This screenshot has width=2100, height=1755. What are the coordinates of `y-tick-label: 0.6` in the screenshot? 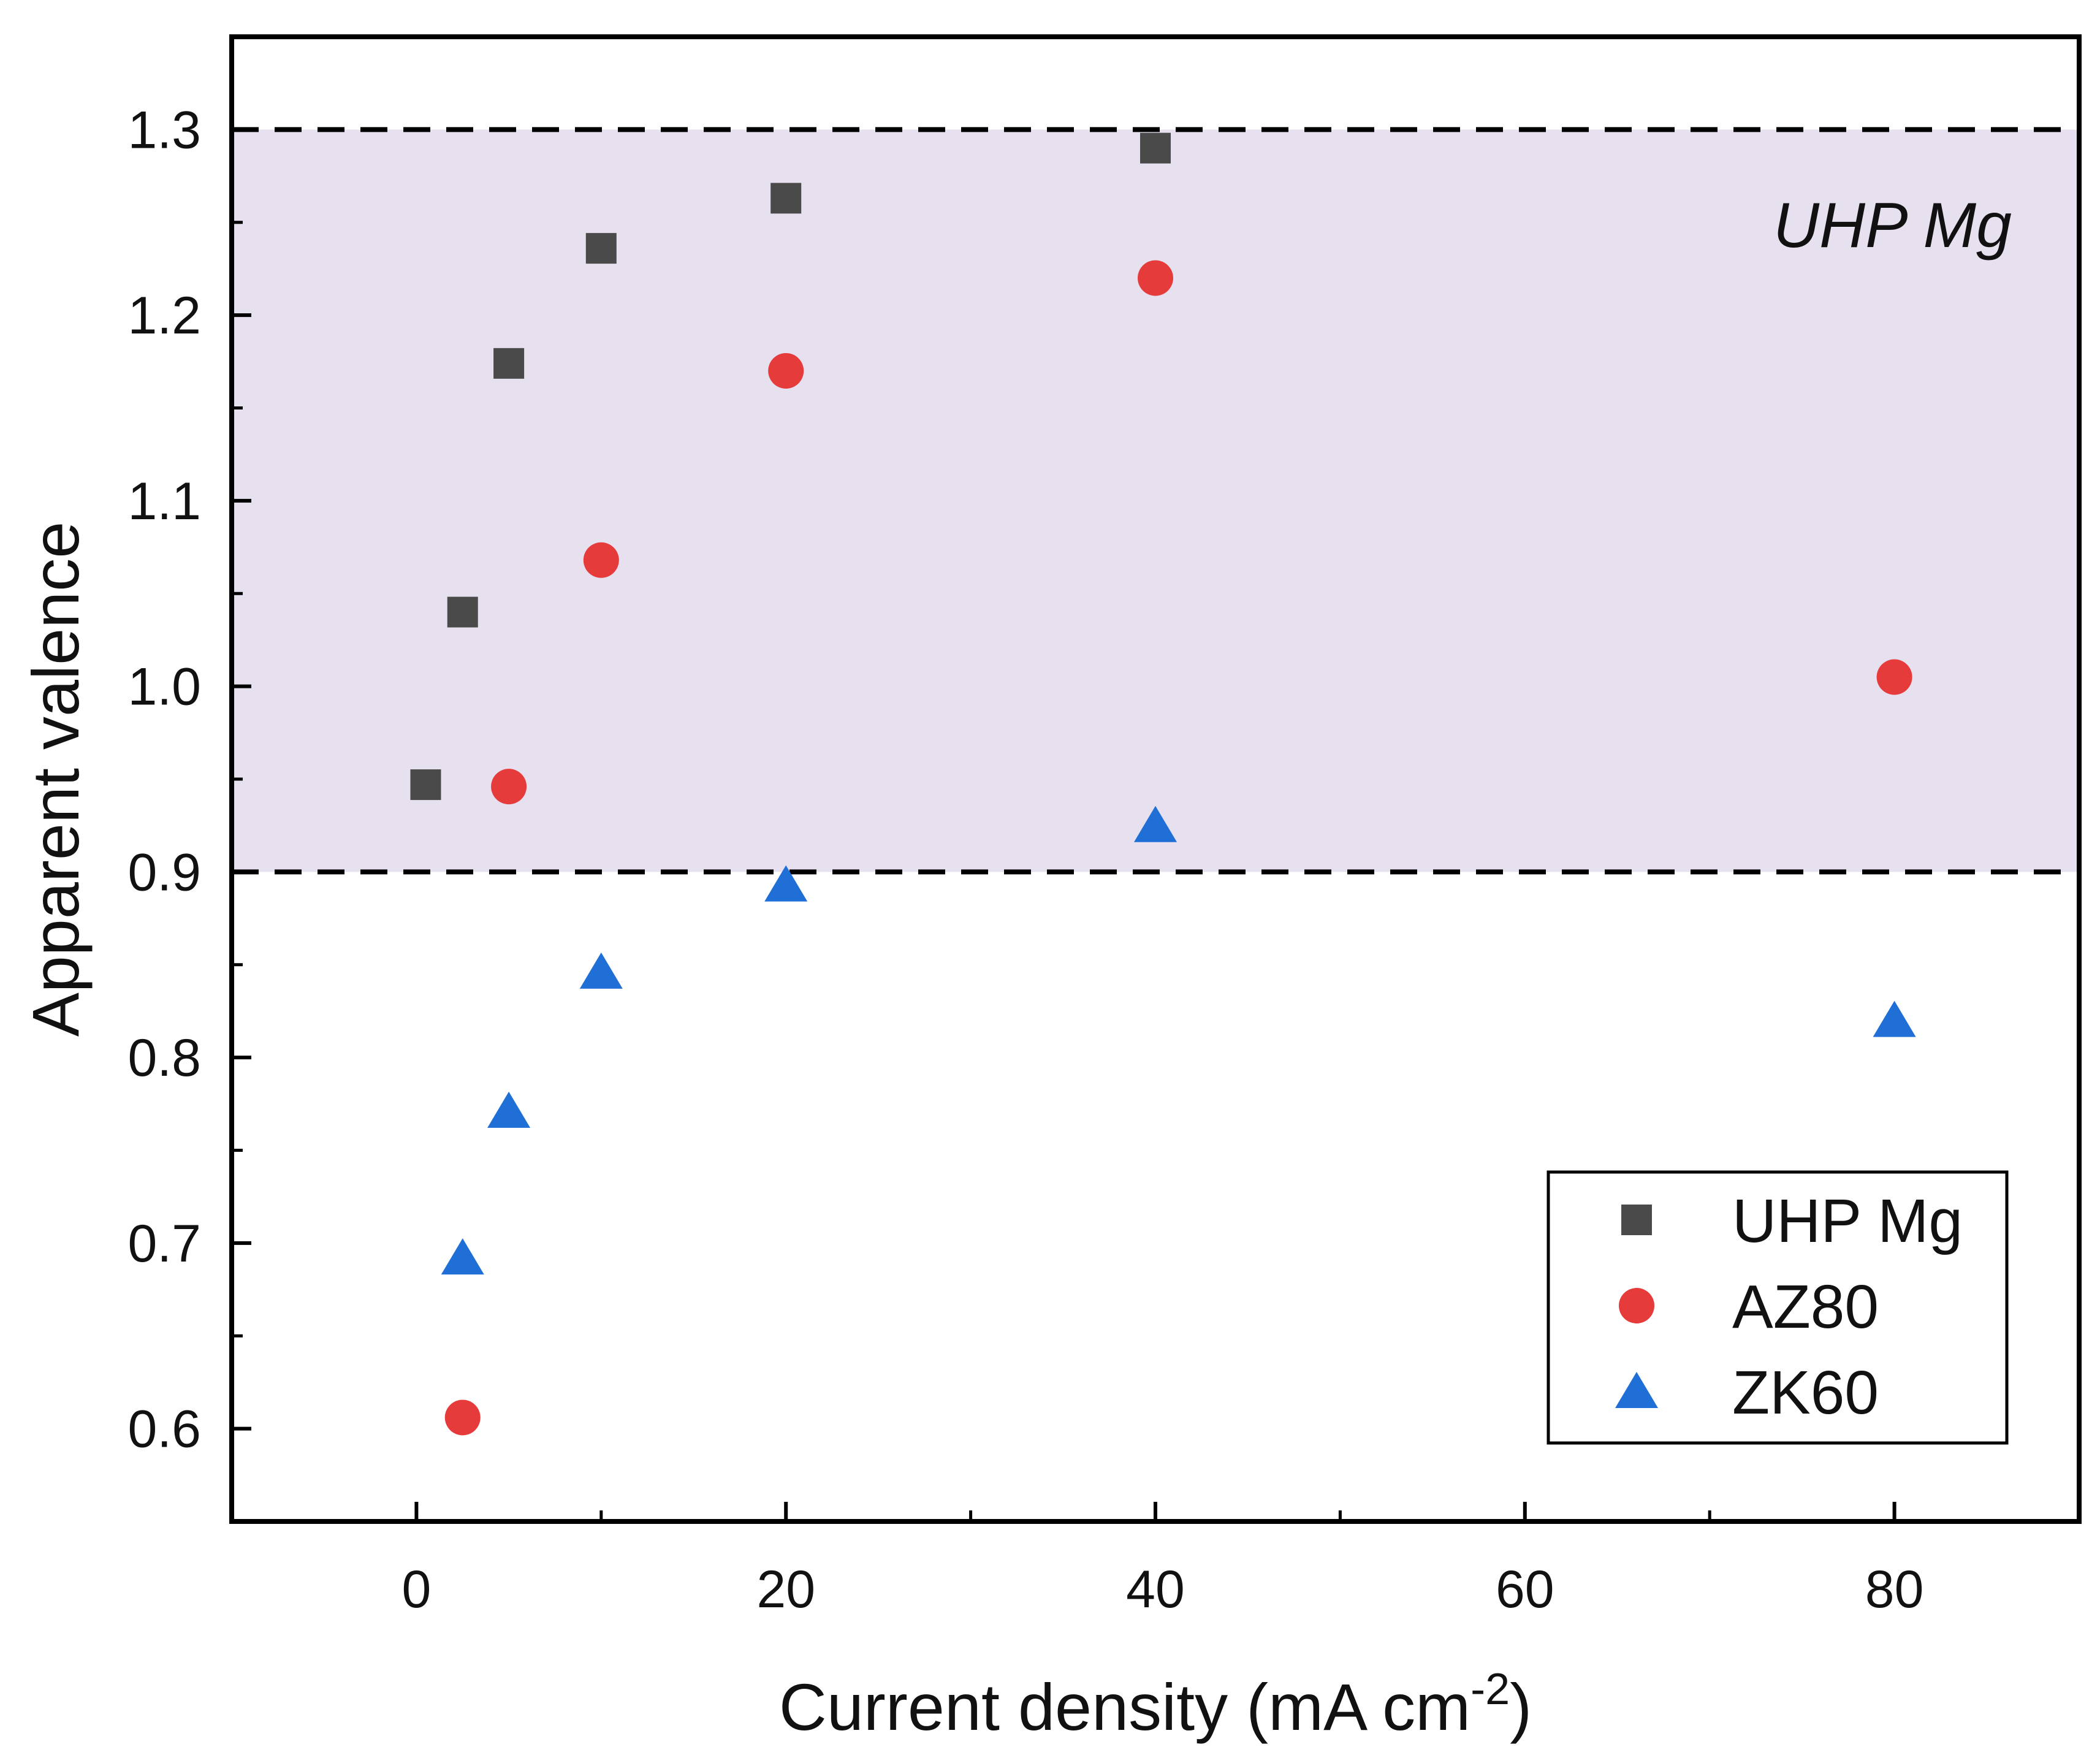 It's located at (164, 1429).